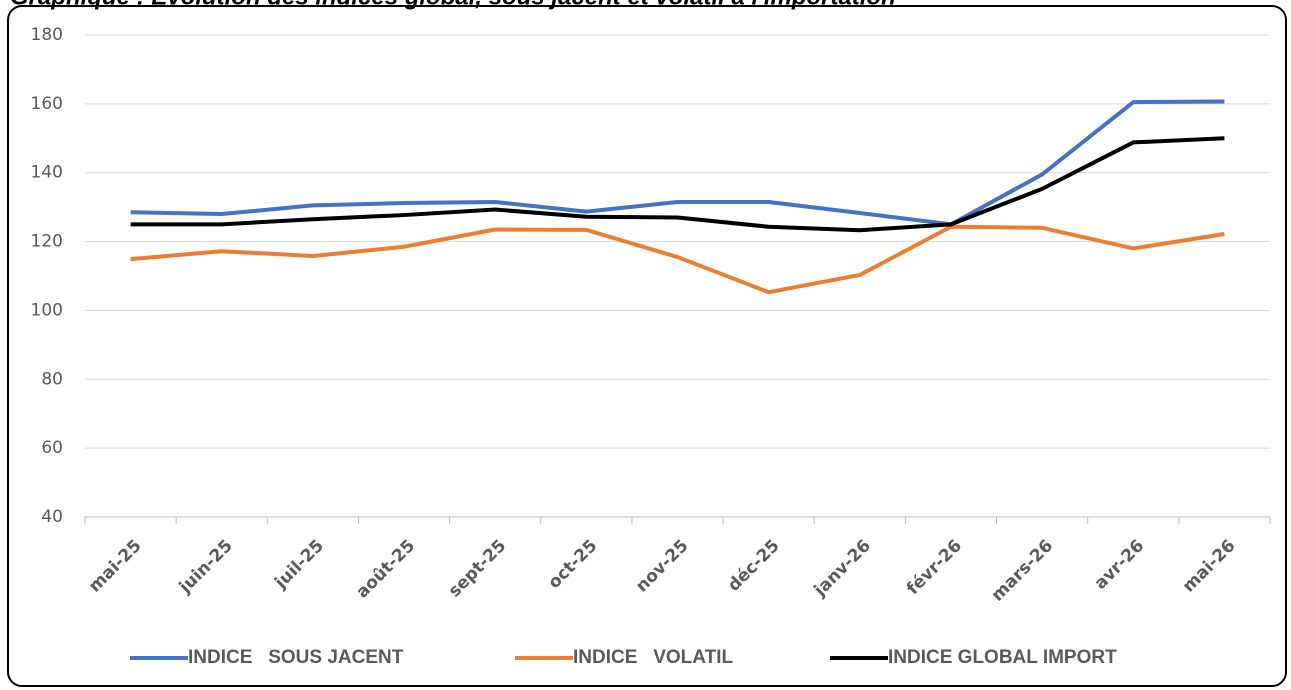 This screenshot has width=1291, height=690. Describe the element at coordinates (47, 104) in the screenshot. I see `y-tick-label: 160` at that location.